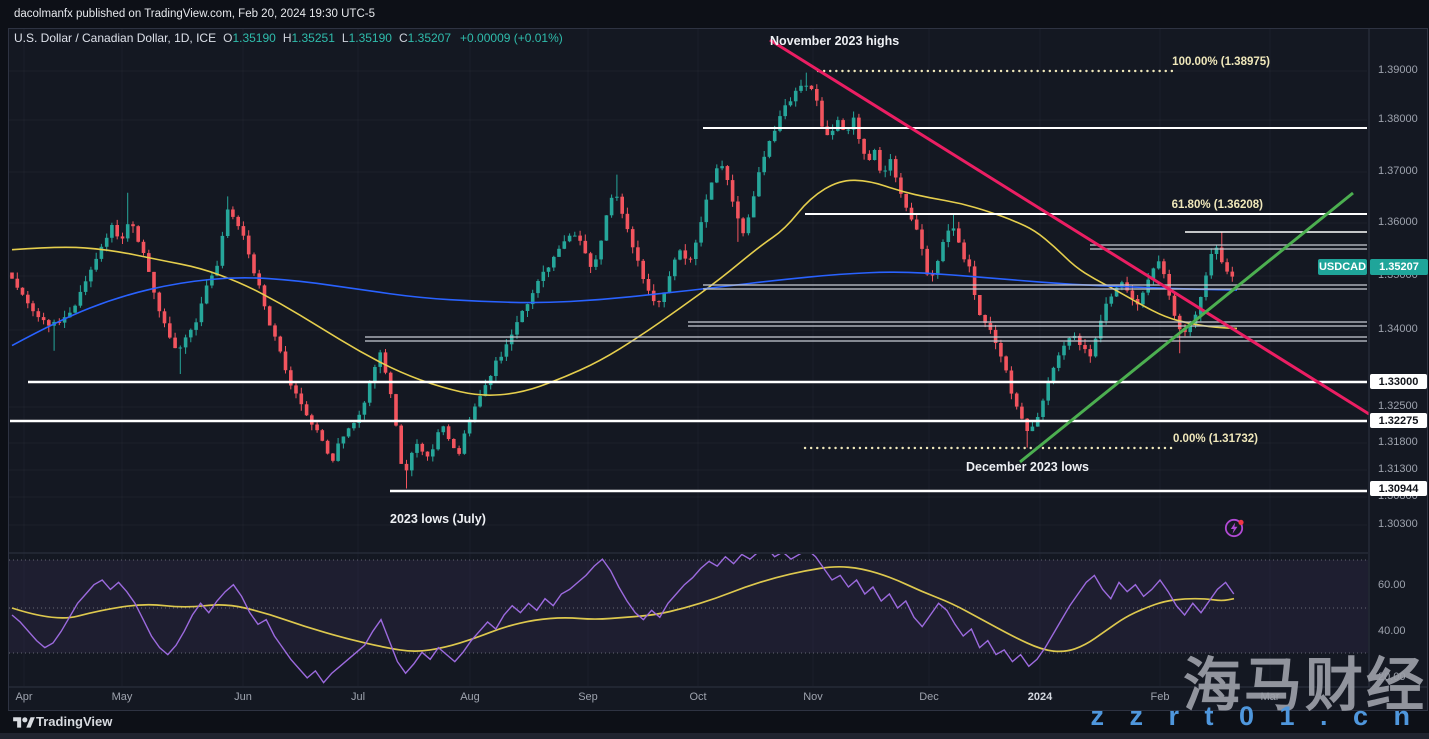  Describe the element at coordinates (1221, 62) in the screenshot. I see `fib-label-100: 100.00% (1.38975)` at that location.